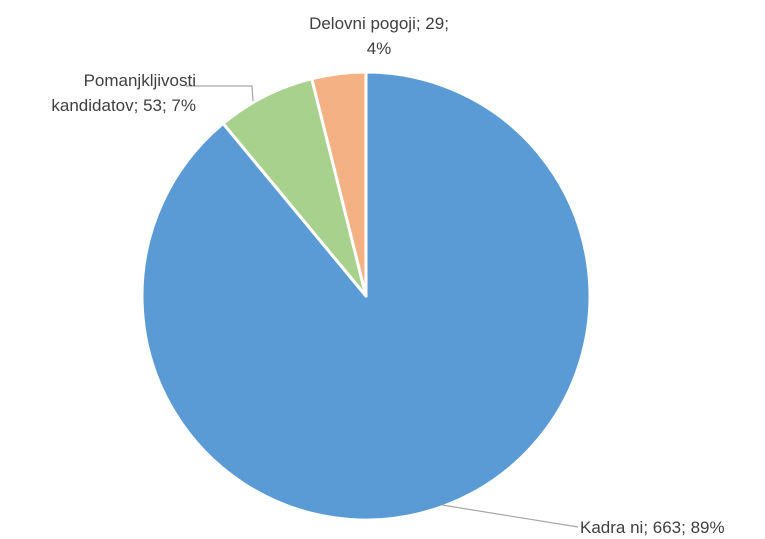 Image resolution: width=765 pixels, height=539 pixels. I want to click on data-label-line: kandidatov; 53; 7%, so click(123, 105).